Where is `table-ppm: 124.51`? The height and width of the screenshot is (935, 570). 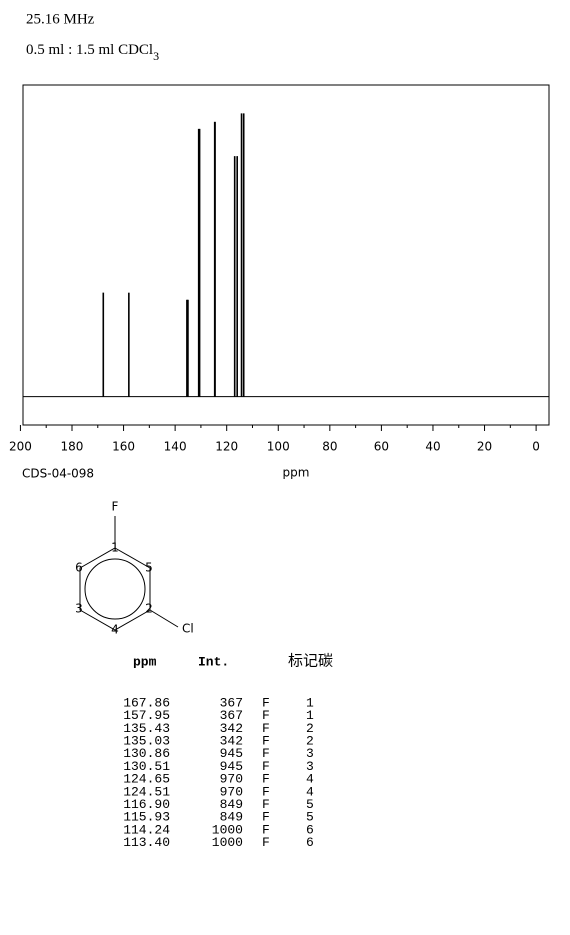
table-ppm: 124.51 is located at coordinates (146, 791).